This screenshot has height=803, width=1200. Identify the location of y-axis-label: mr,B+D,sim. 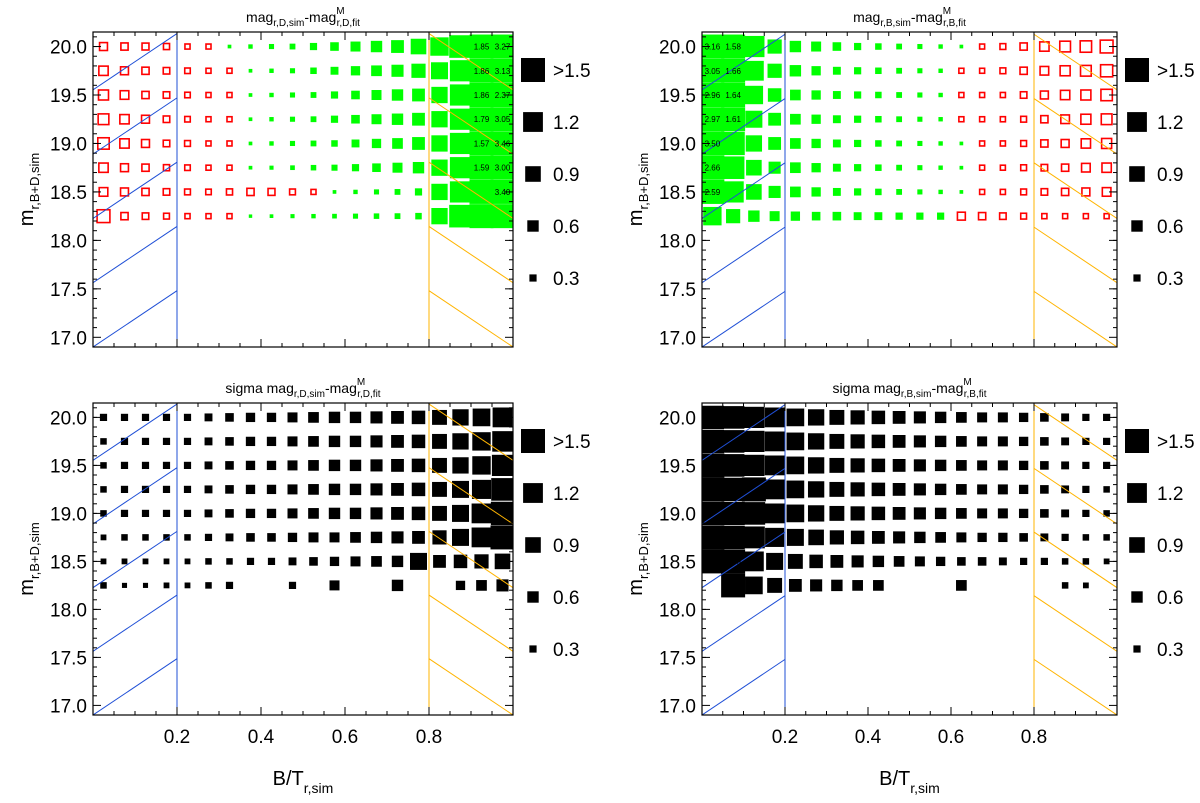
(29, 189).